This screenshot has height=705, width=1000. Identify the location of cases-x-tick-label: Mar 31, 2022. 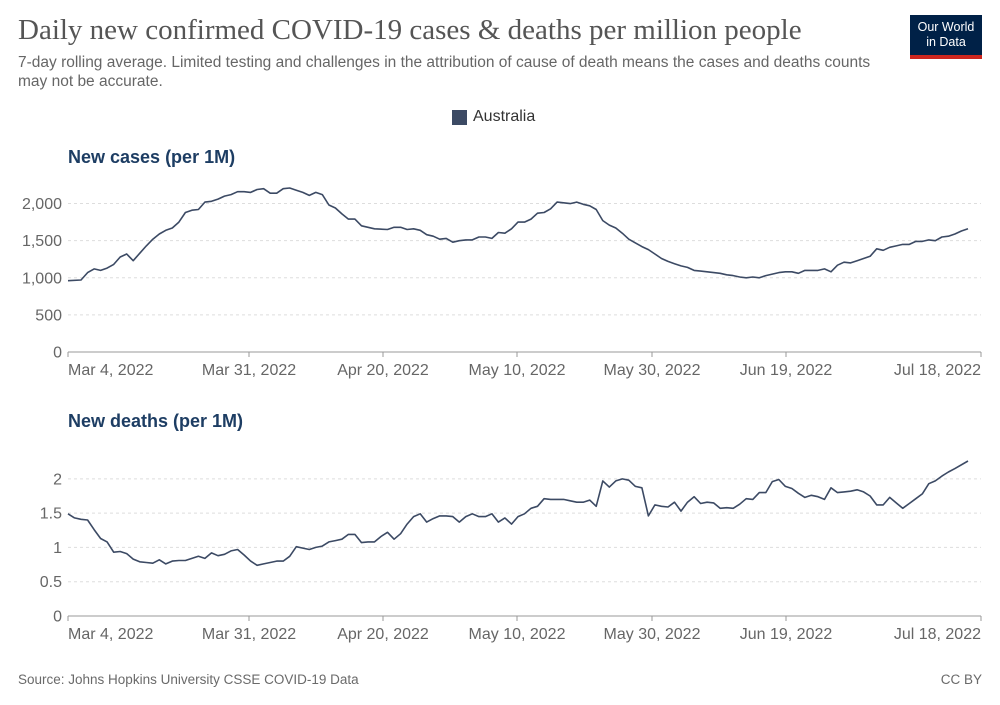
(249, 370).